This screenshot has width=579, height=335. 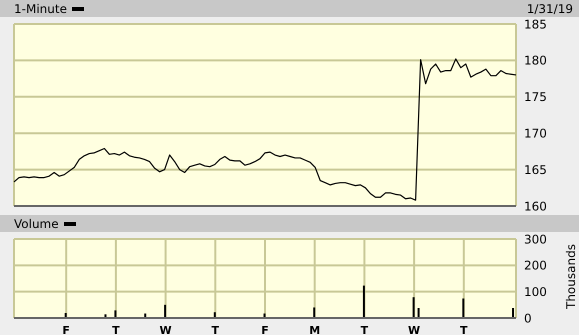 I want to click on y-tick-label: 300, so click(x=535, y=239).